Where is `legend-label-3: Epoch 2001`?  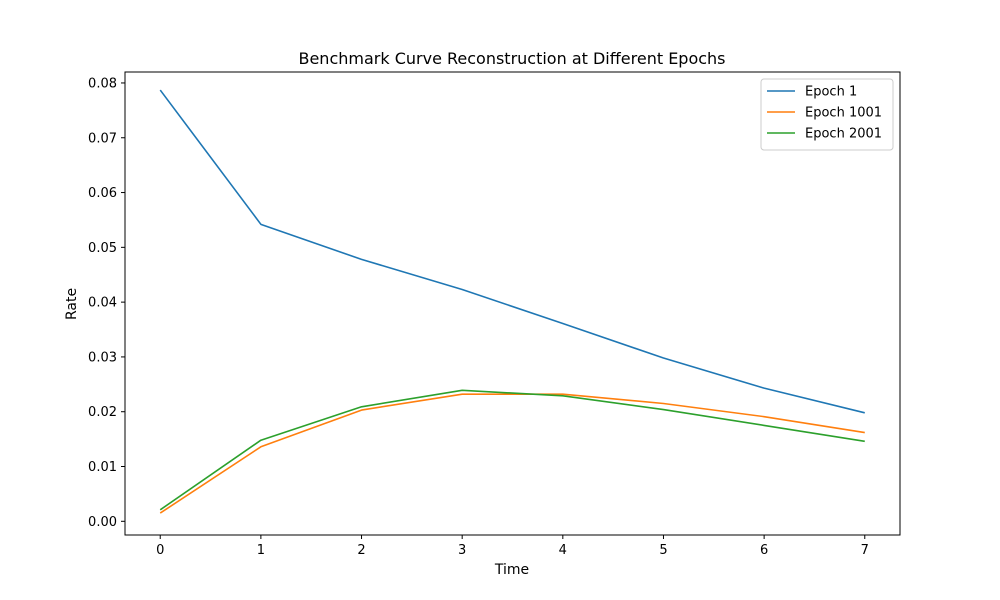 legend-label-3: Epoch 2001 is located at coordinates (843, 134).